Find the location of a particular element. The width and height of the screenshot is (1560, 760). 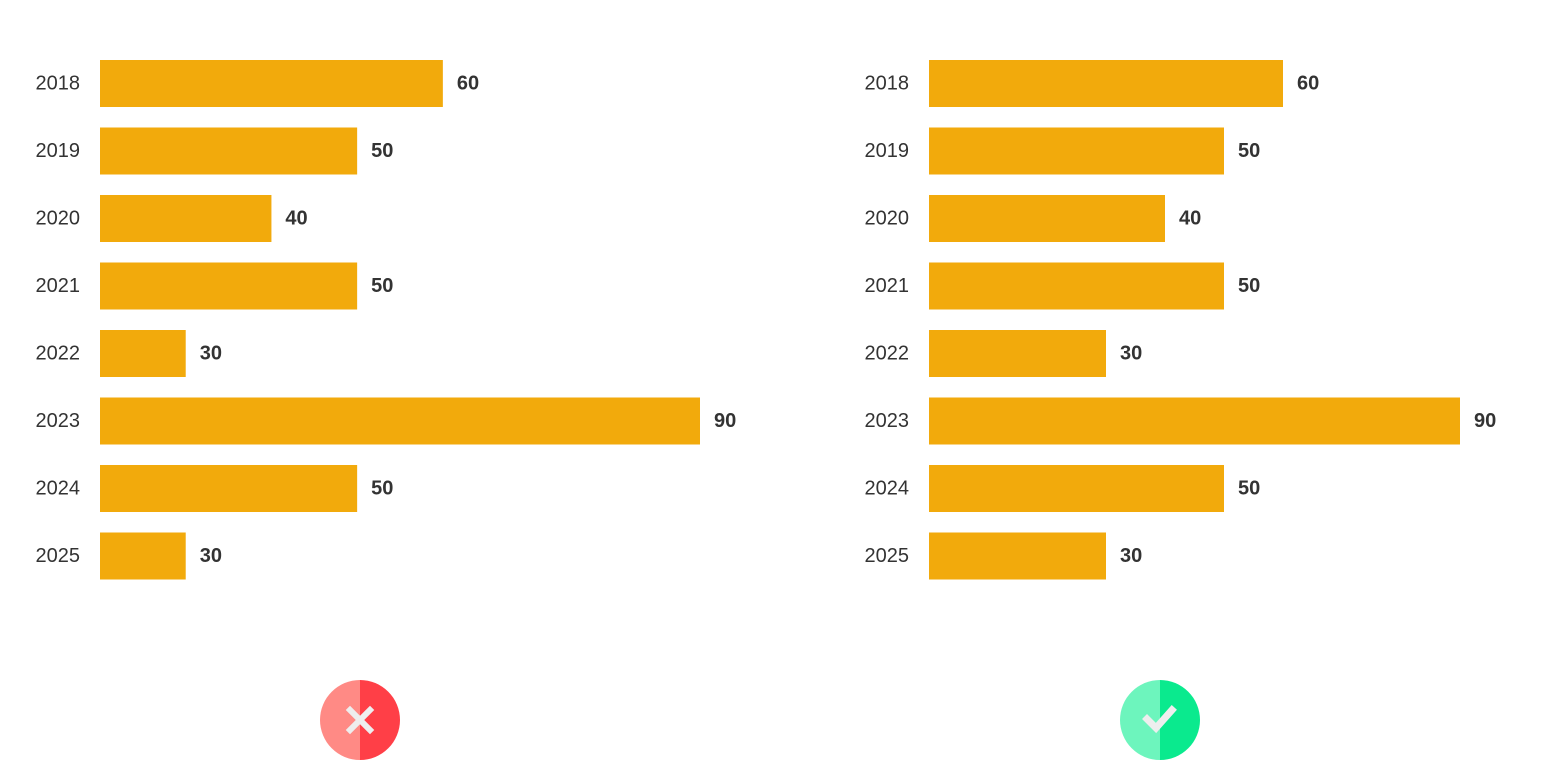

correct-badge-right-half is located at coordinates (1180, 720).